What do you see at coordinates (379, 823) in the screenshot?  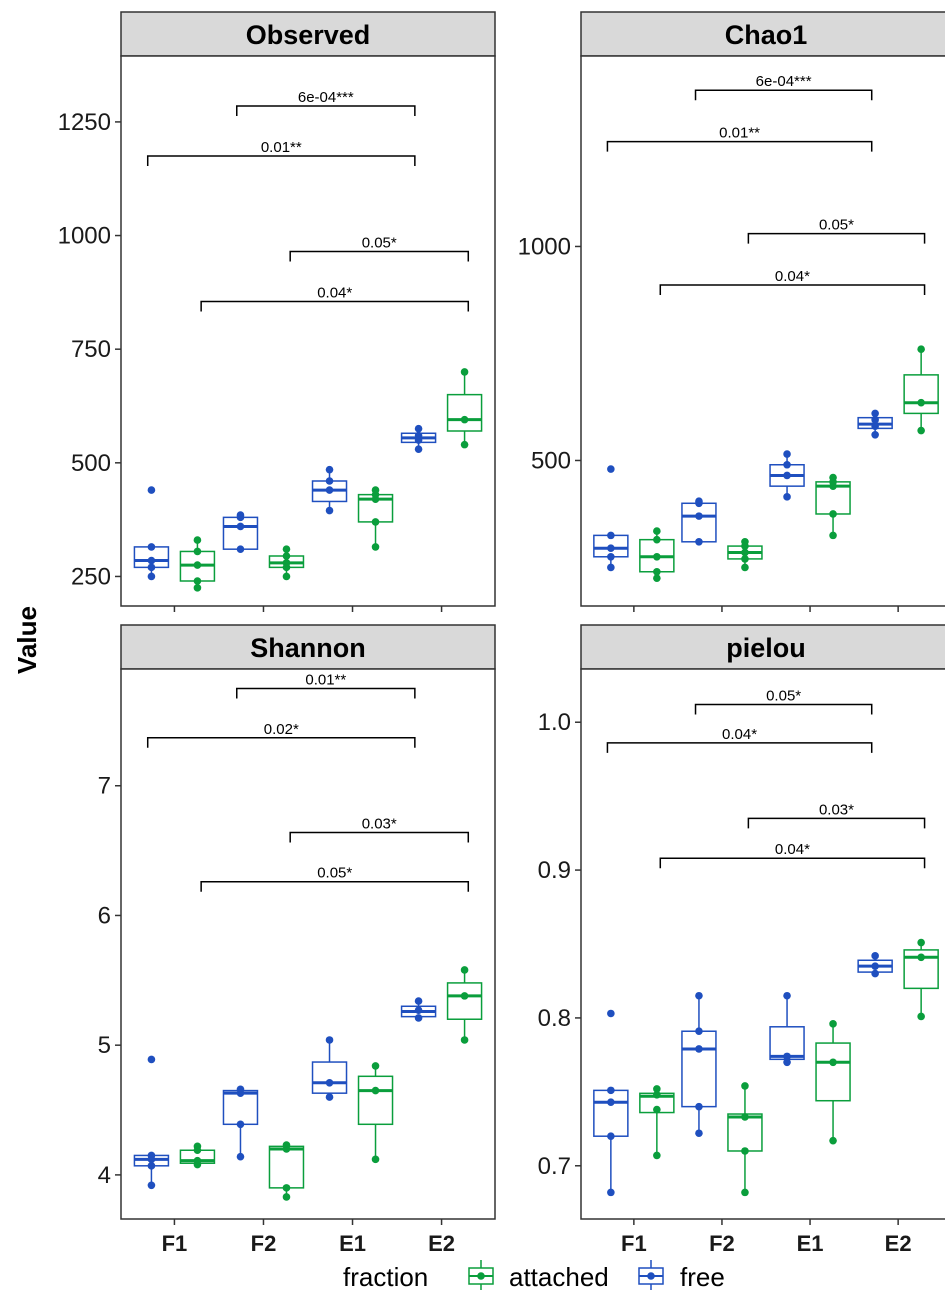 I see `p-value-label: 0.03*` at bounding box center [379, 823].